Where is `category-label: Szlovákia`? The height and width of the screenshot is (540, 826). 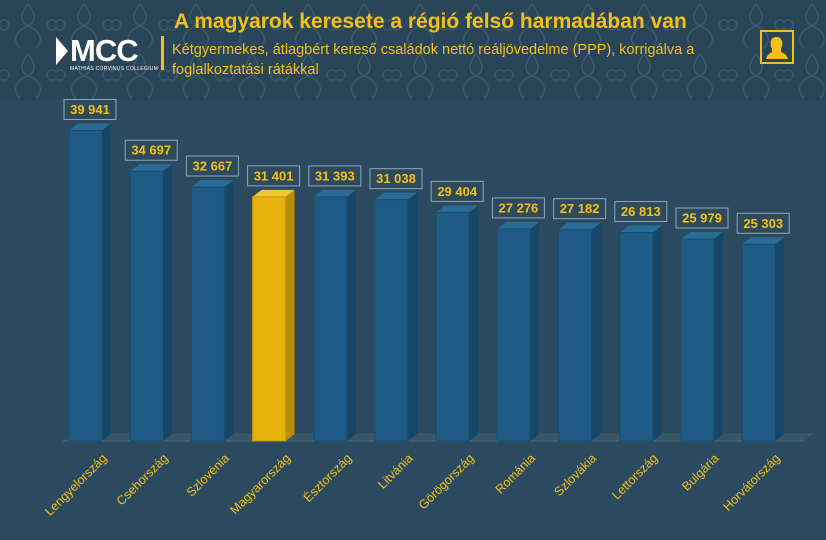
category-label: Szlovákia is located at coordinates (575, 475).